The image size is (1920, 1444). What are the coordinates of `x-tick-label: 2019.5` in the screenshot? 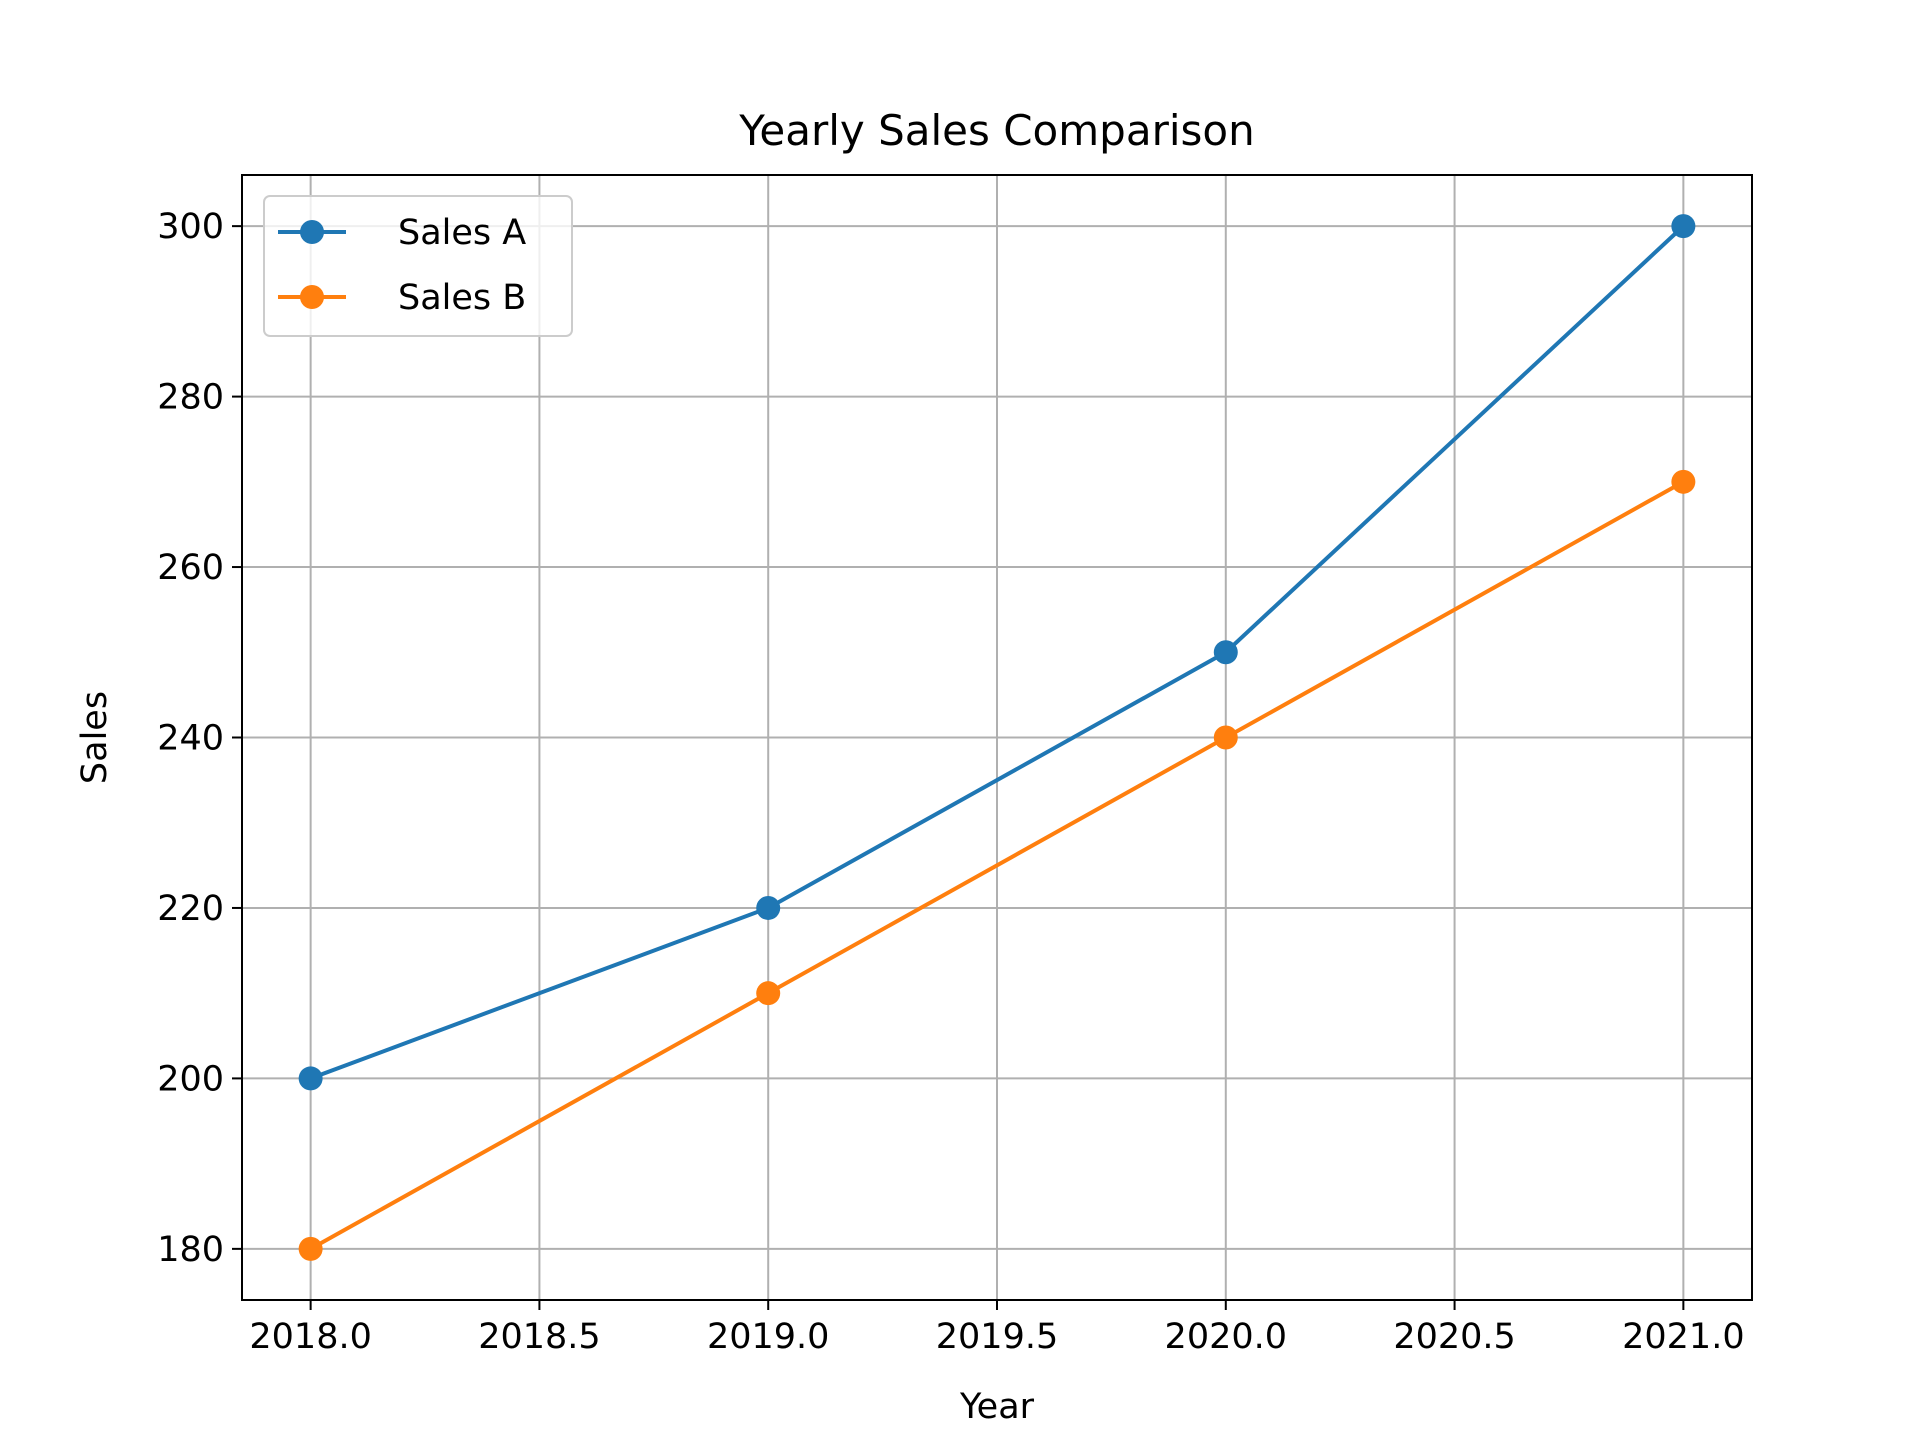 It's located at (997, 1337).